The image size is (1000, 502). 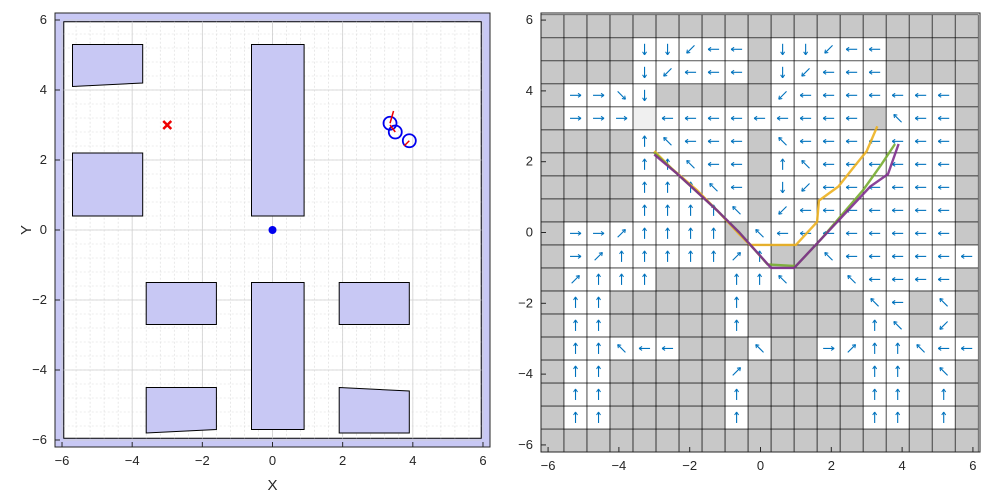 What do you see at coordinates (529, 232) in the screenshot?
I see `y-tick-label: 0` at bounding box center [529, 232].